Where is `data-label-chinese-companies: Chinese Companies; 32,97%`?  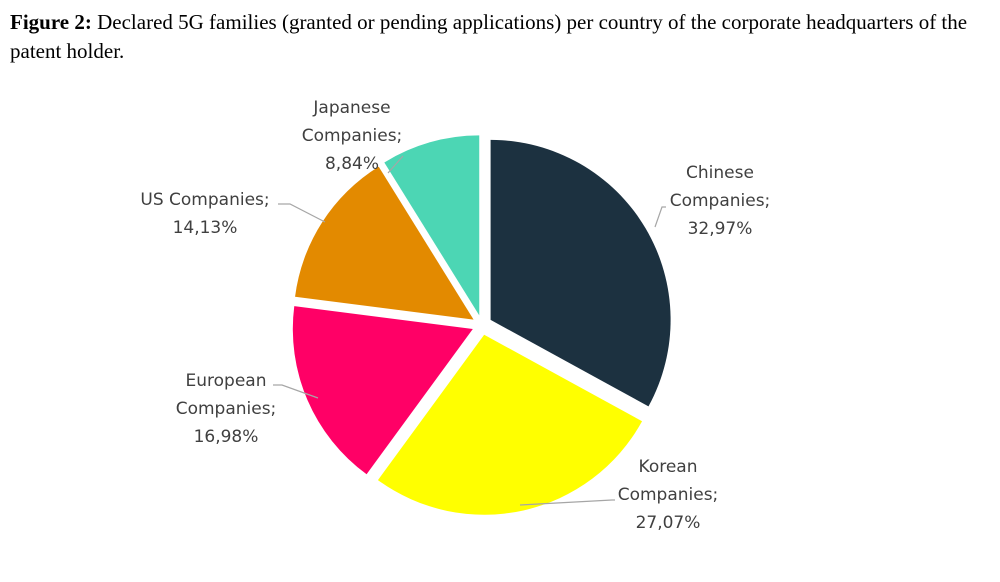
data-label-chinese-companies: Chinese Companies; 32,97% is located at coordinates (720, 201).